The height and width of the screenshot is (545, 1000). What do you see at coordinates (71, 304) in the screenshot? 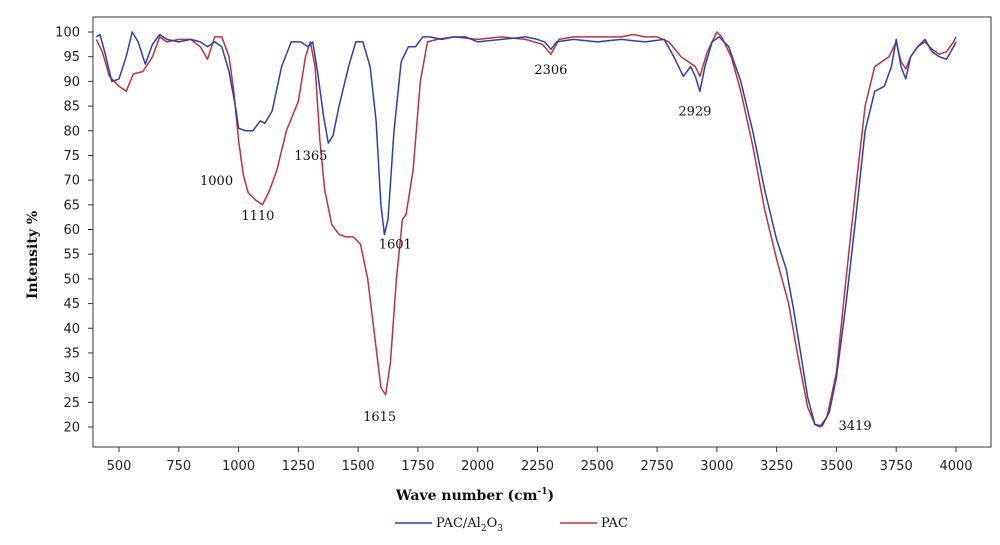
I see `y-tick-label: 45` at bounding box center [71, 304].